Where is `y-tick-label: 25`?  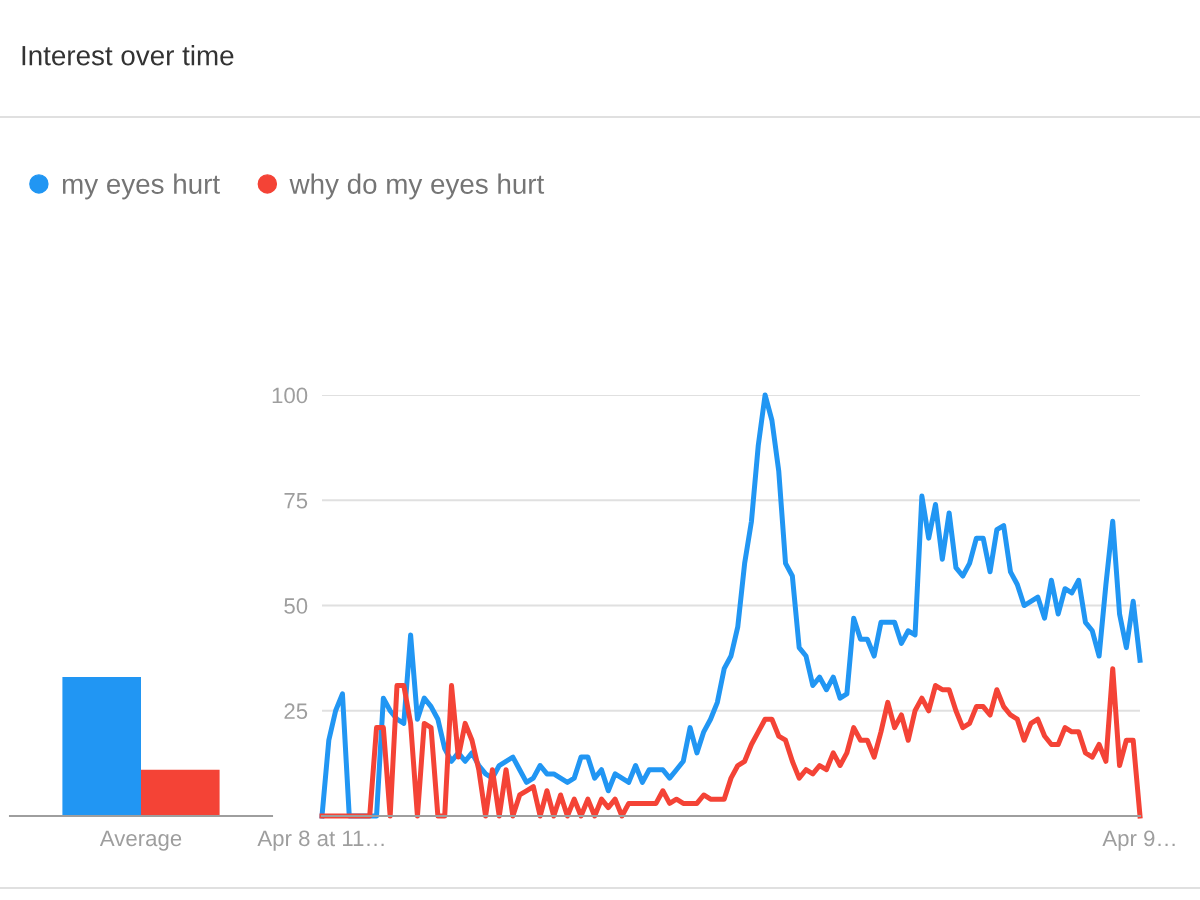 y-tick-label: 25 is located at coordinates (296, 711).